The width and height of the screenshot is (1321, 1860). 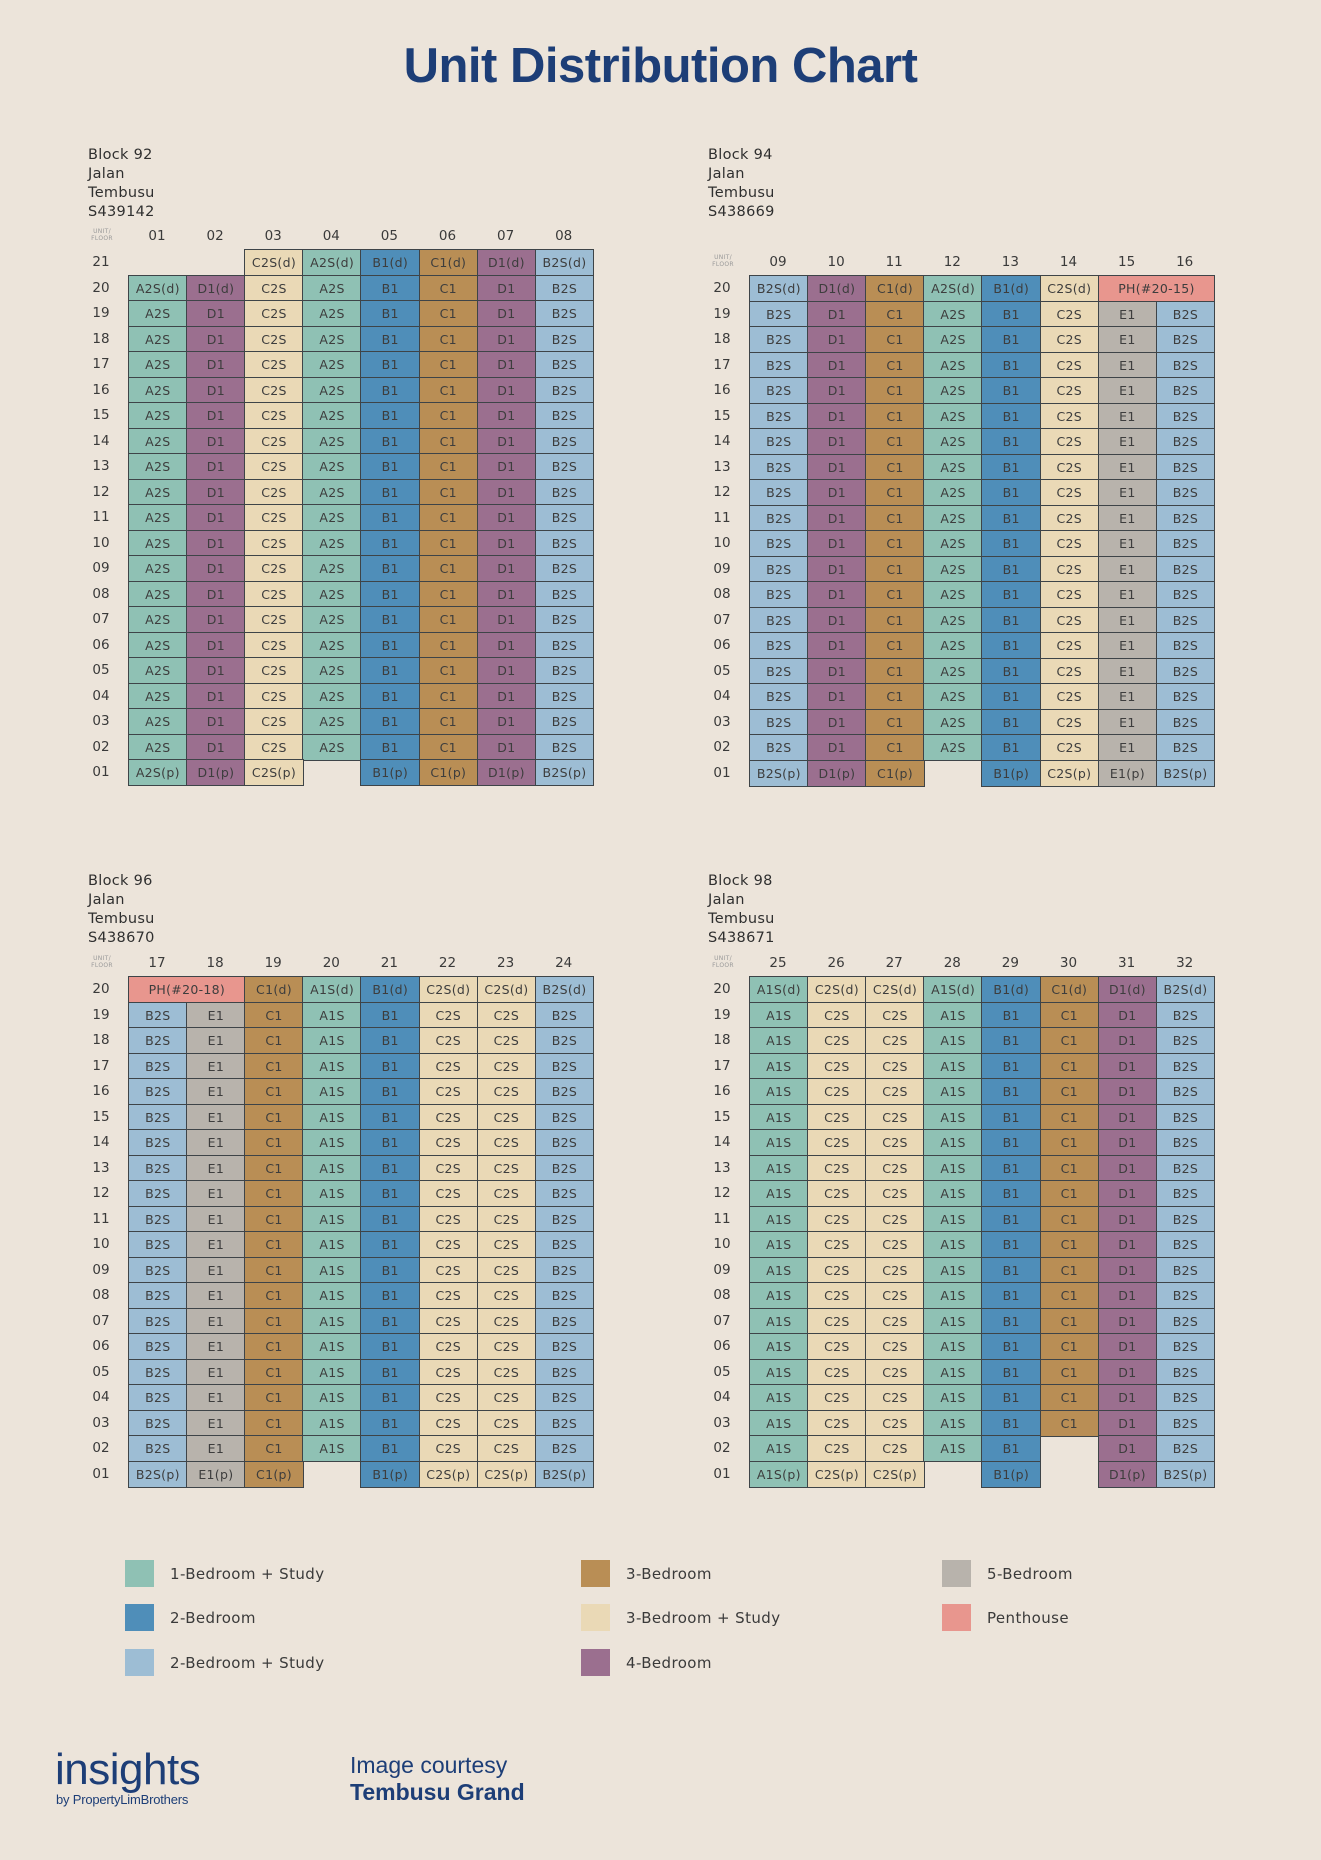 I want to click on floor-label: 16, so click(x=722, y=390).